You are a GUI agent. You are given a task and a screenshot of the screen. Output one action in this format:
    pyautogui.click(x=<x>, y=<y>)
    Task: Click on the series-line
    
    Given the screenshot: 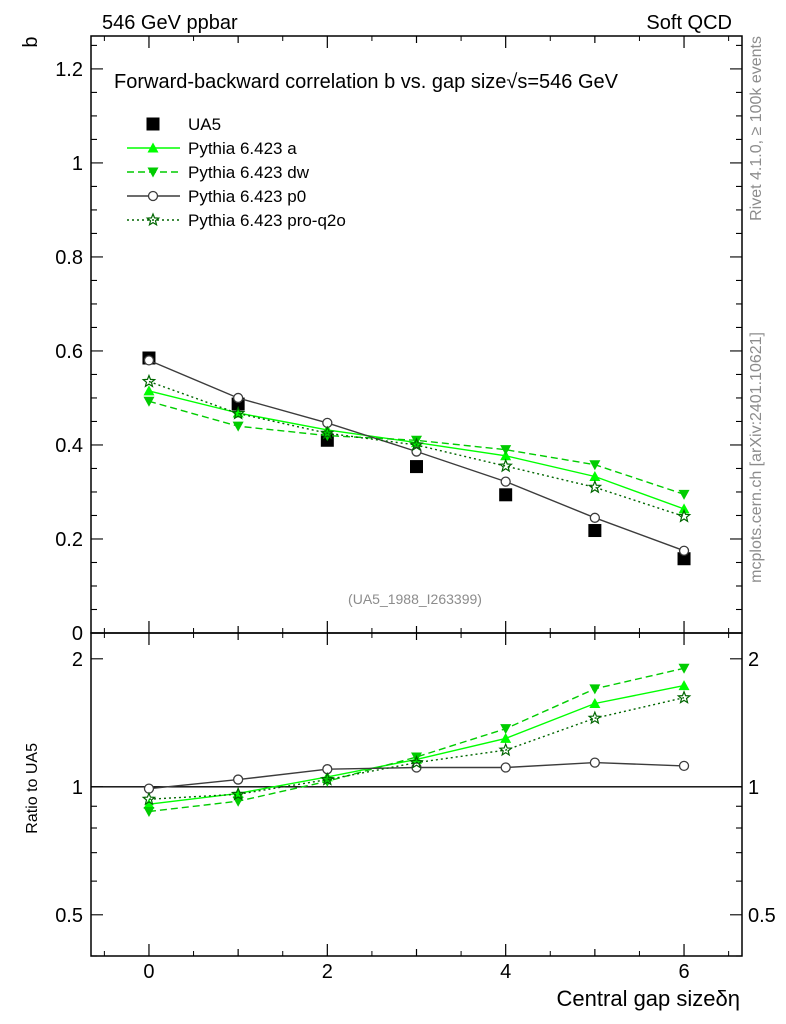 What is the action you would take?
    pyautogui.click(x=416, y=449)
    